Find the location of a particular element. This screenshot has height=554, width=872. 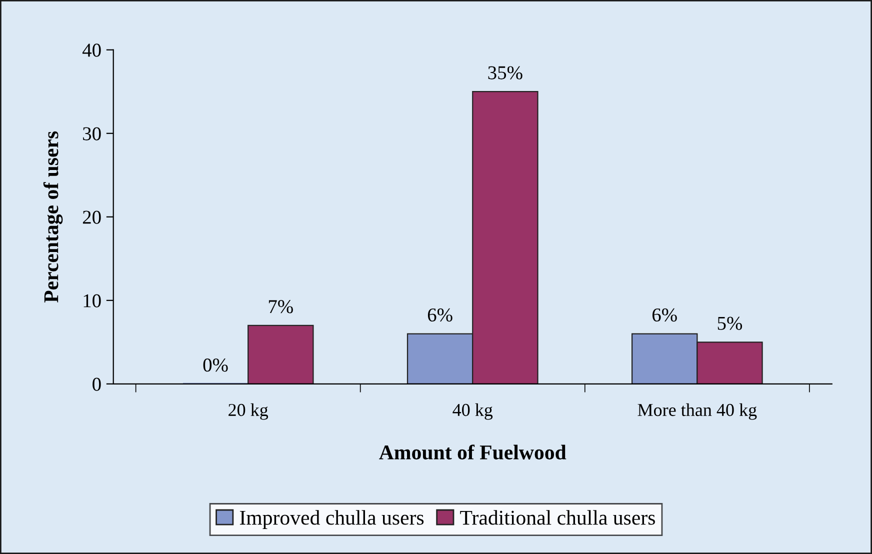

data-label: 0% is located at coordinates (215, 365).